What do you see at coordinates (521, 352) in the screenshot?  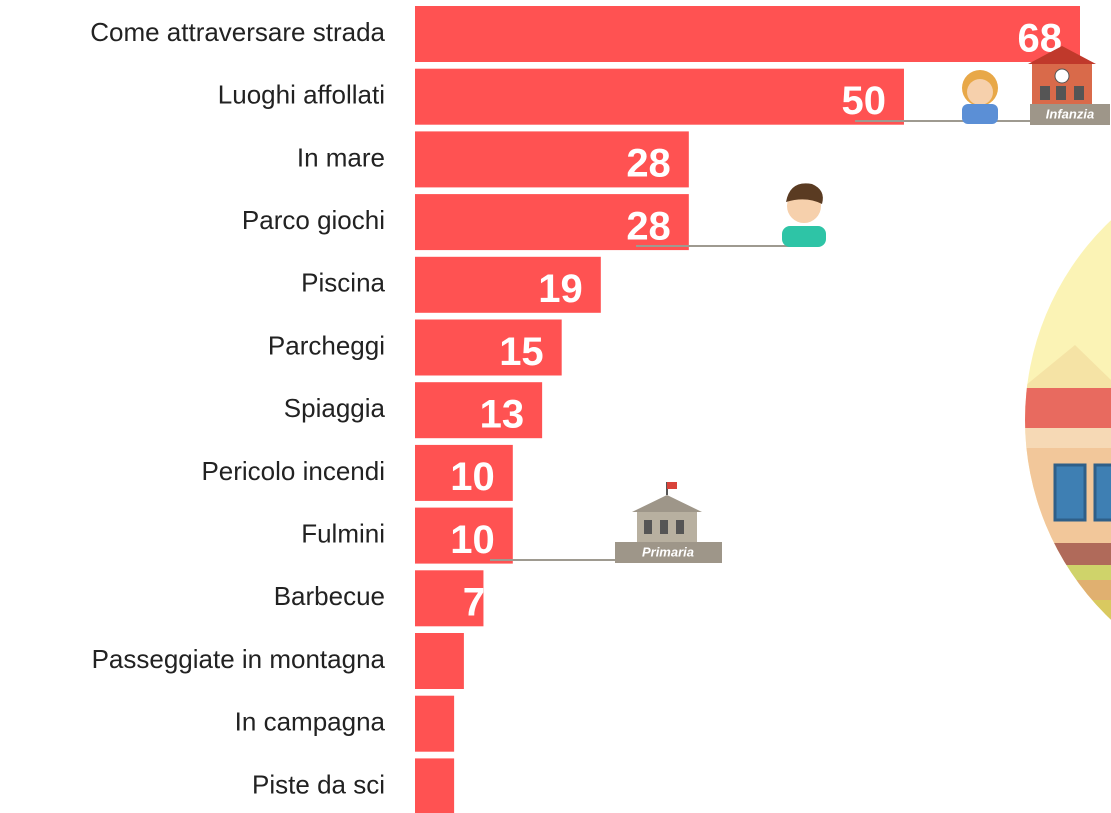 I see `value-label: 15` at bounding box center [521, 352].